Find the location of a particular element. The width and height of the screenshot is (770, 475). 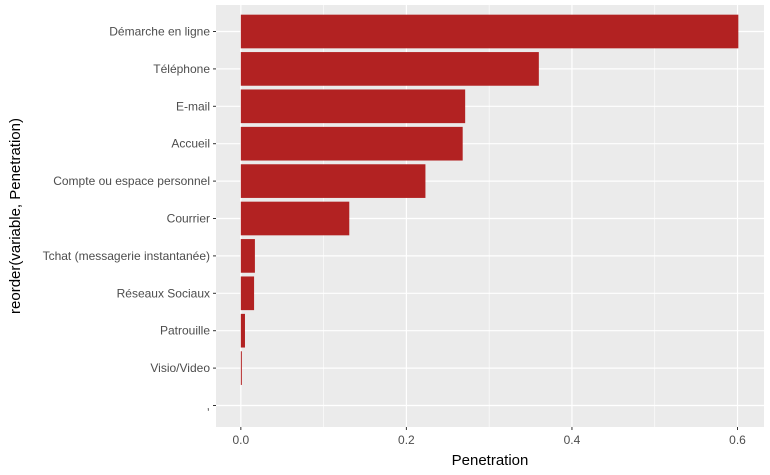

x-tick-label: 0.2 is located at coordinates (406, 440).